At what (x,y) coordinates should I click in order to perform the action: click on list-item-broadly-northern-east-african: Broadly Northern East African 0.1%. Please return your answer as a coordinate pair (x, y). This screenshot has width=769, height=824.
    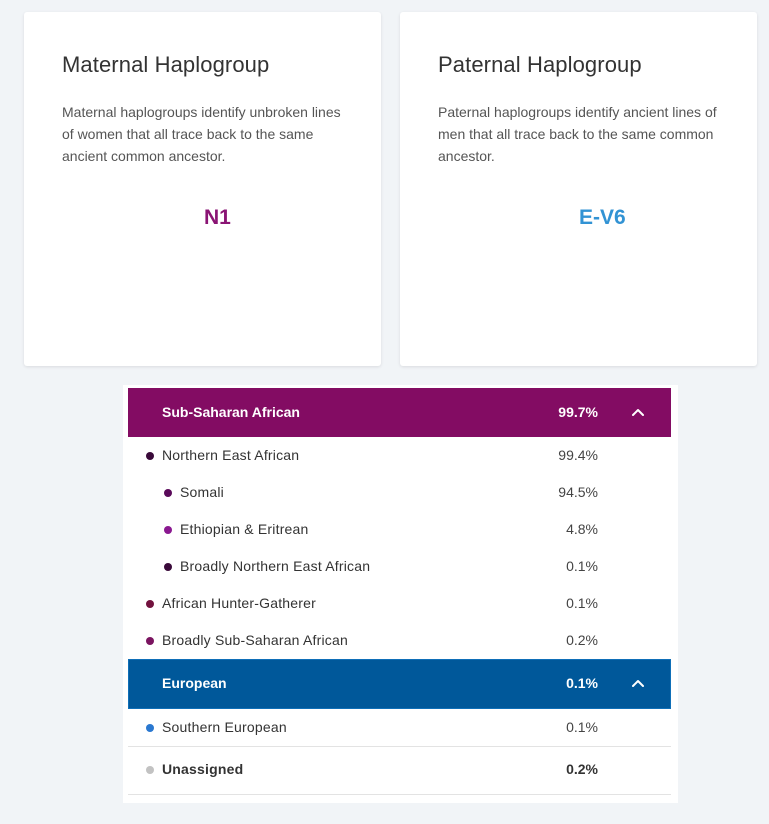
    Looking at the image, I should click on (399, 566).